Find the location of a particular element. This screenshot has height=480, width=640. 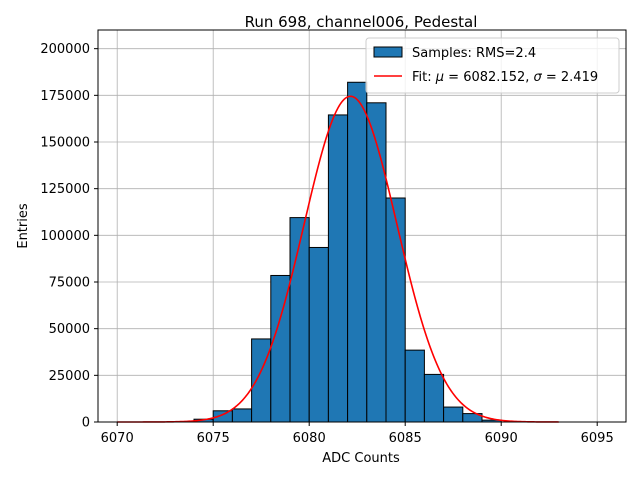

y-tick-label: 125000 is located at coordinates (65, 189).